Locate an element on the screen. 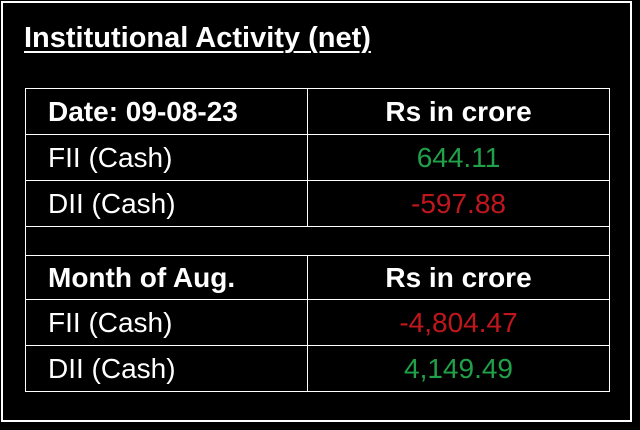 The image size is (640, 430). monthly-header-row: Month of Aug. Rs in crore is located at coordinates (317, 277).